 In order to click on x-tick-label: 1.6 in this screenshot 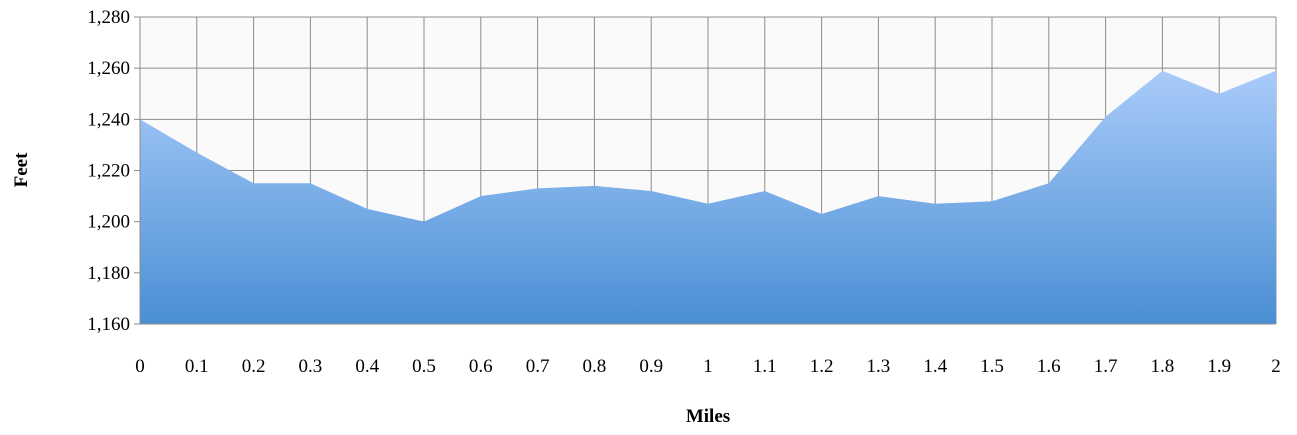, I will do `click(1049, 366)`.